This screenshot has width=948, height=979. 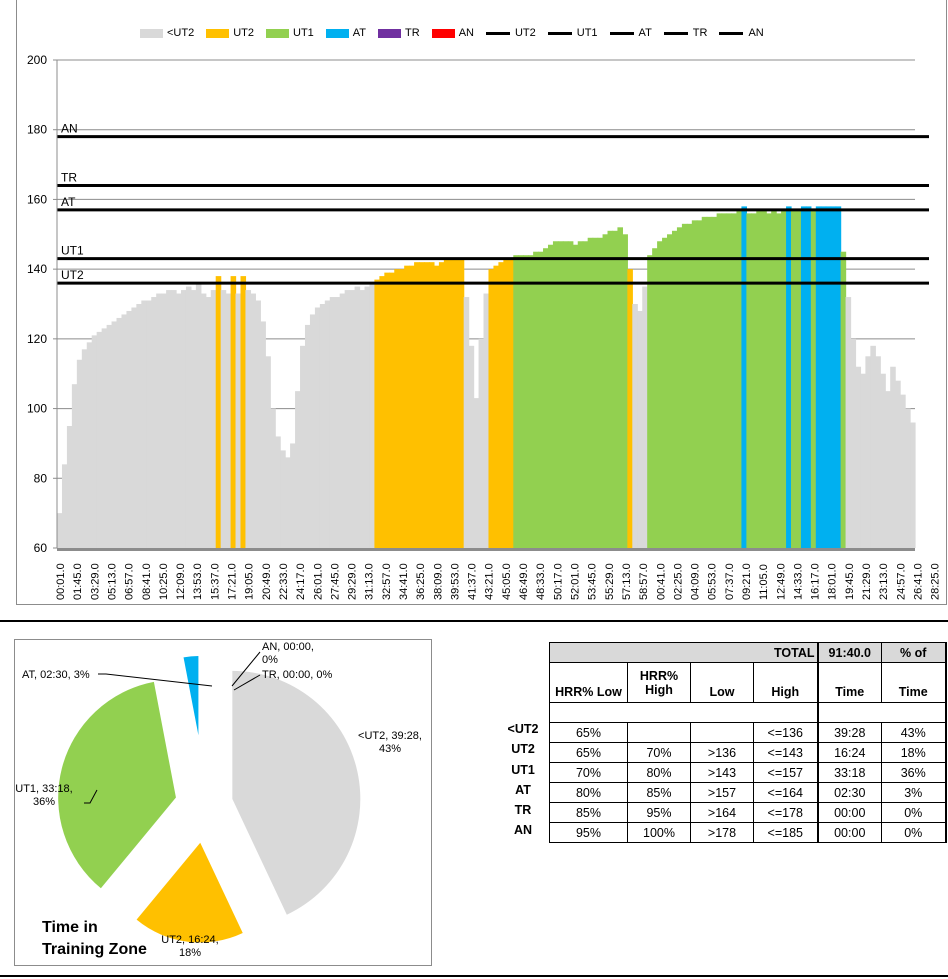 I want to click on x-tick-label: 24:17.0, so click(x=301, y=581).